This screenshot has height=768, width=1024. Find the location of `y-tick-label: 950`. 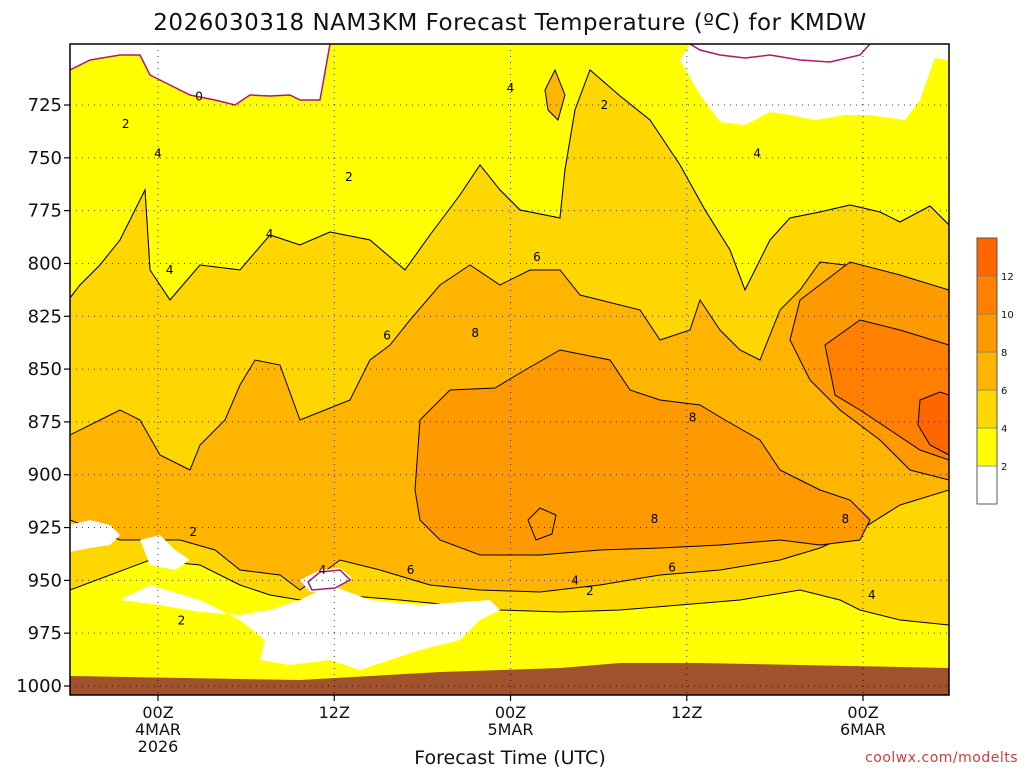

y-tick-label: 950 is located at coordinates (45, 580).